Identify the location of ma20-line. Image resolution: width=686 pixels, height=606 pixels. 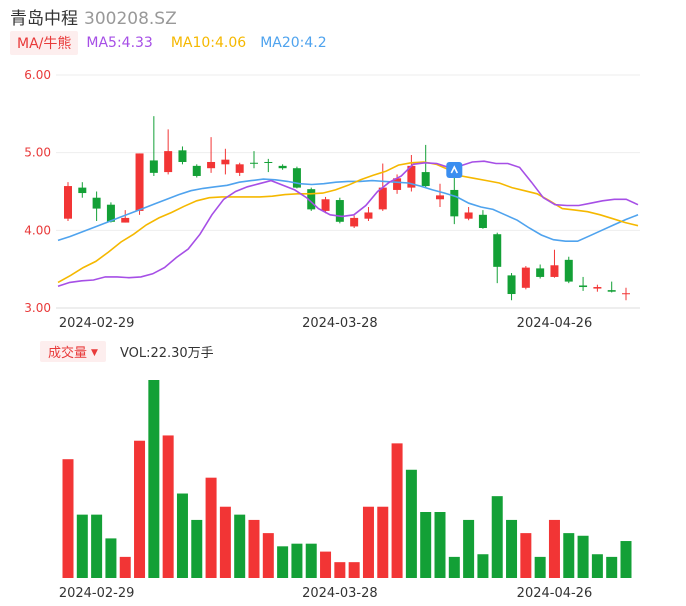
(348, 210).